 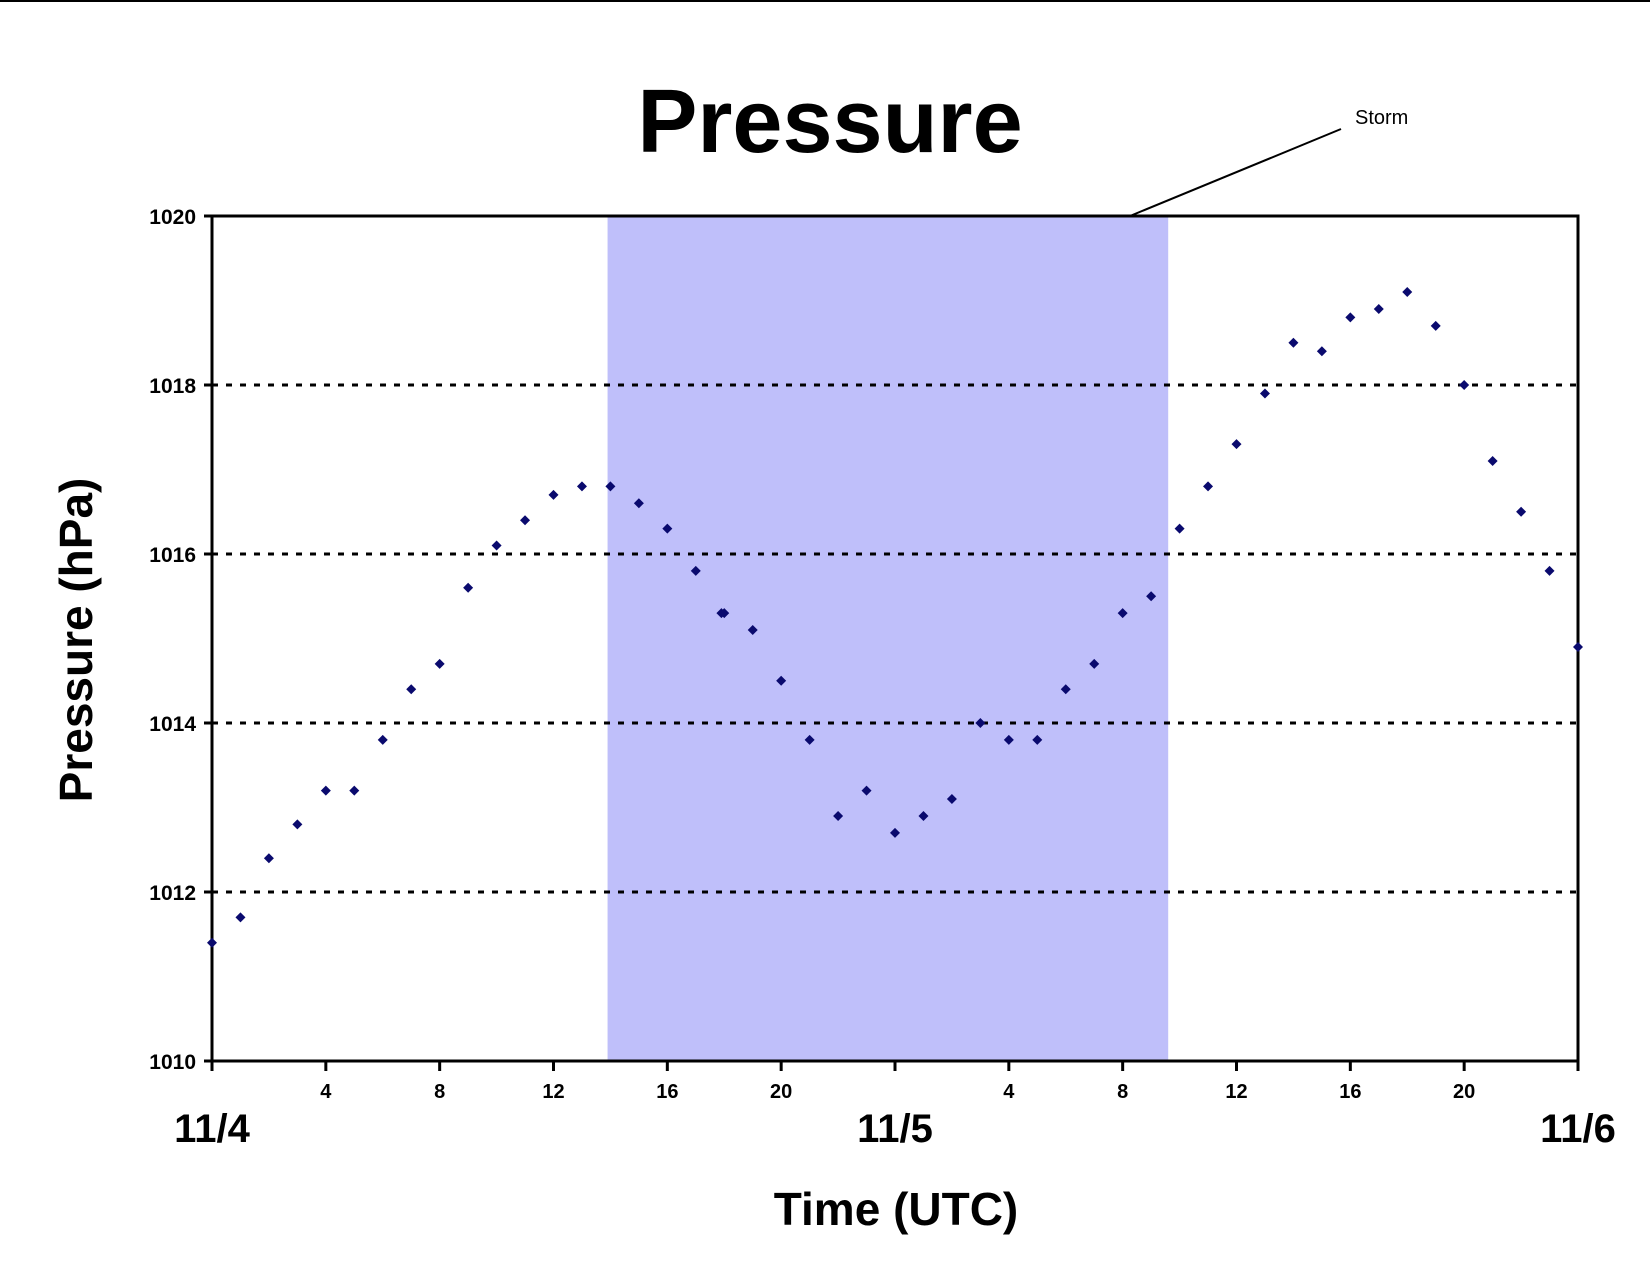 I want to click on y-axis-ticks: 1010 1012 1014 1016 1018 1020, so click(x=180, y=640).